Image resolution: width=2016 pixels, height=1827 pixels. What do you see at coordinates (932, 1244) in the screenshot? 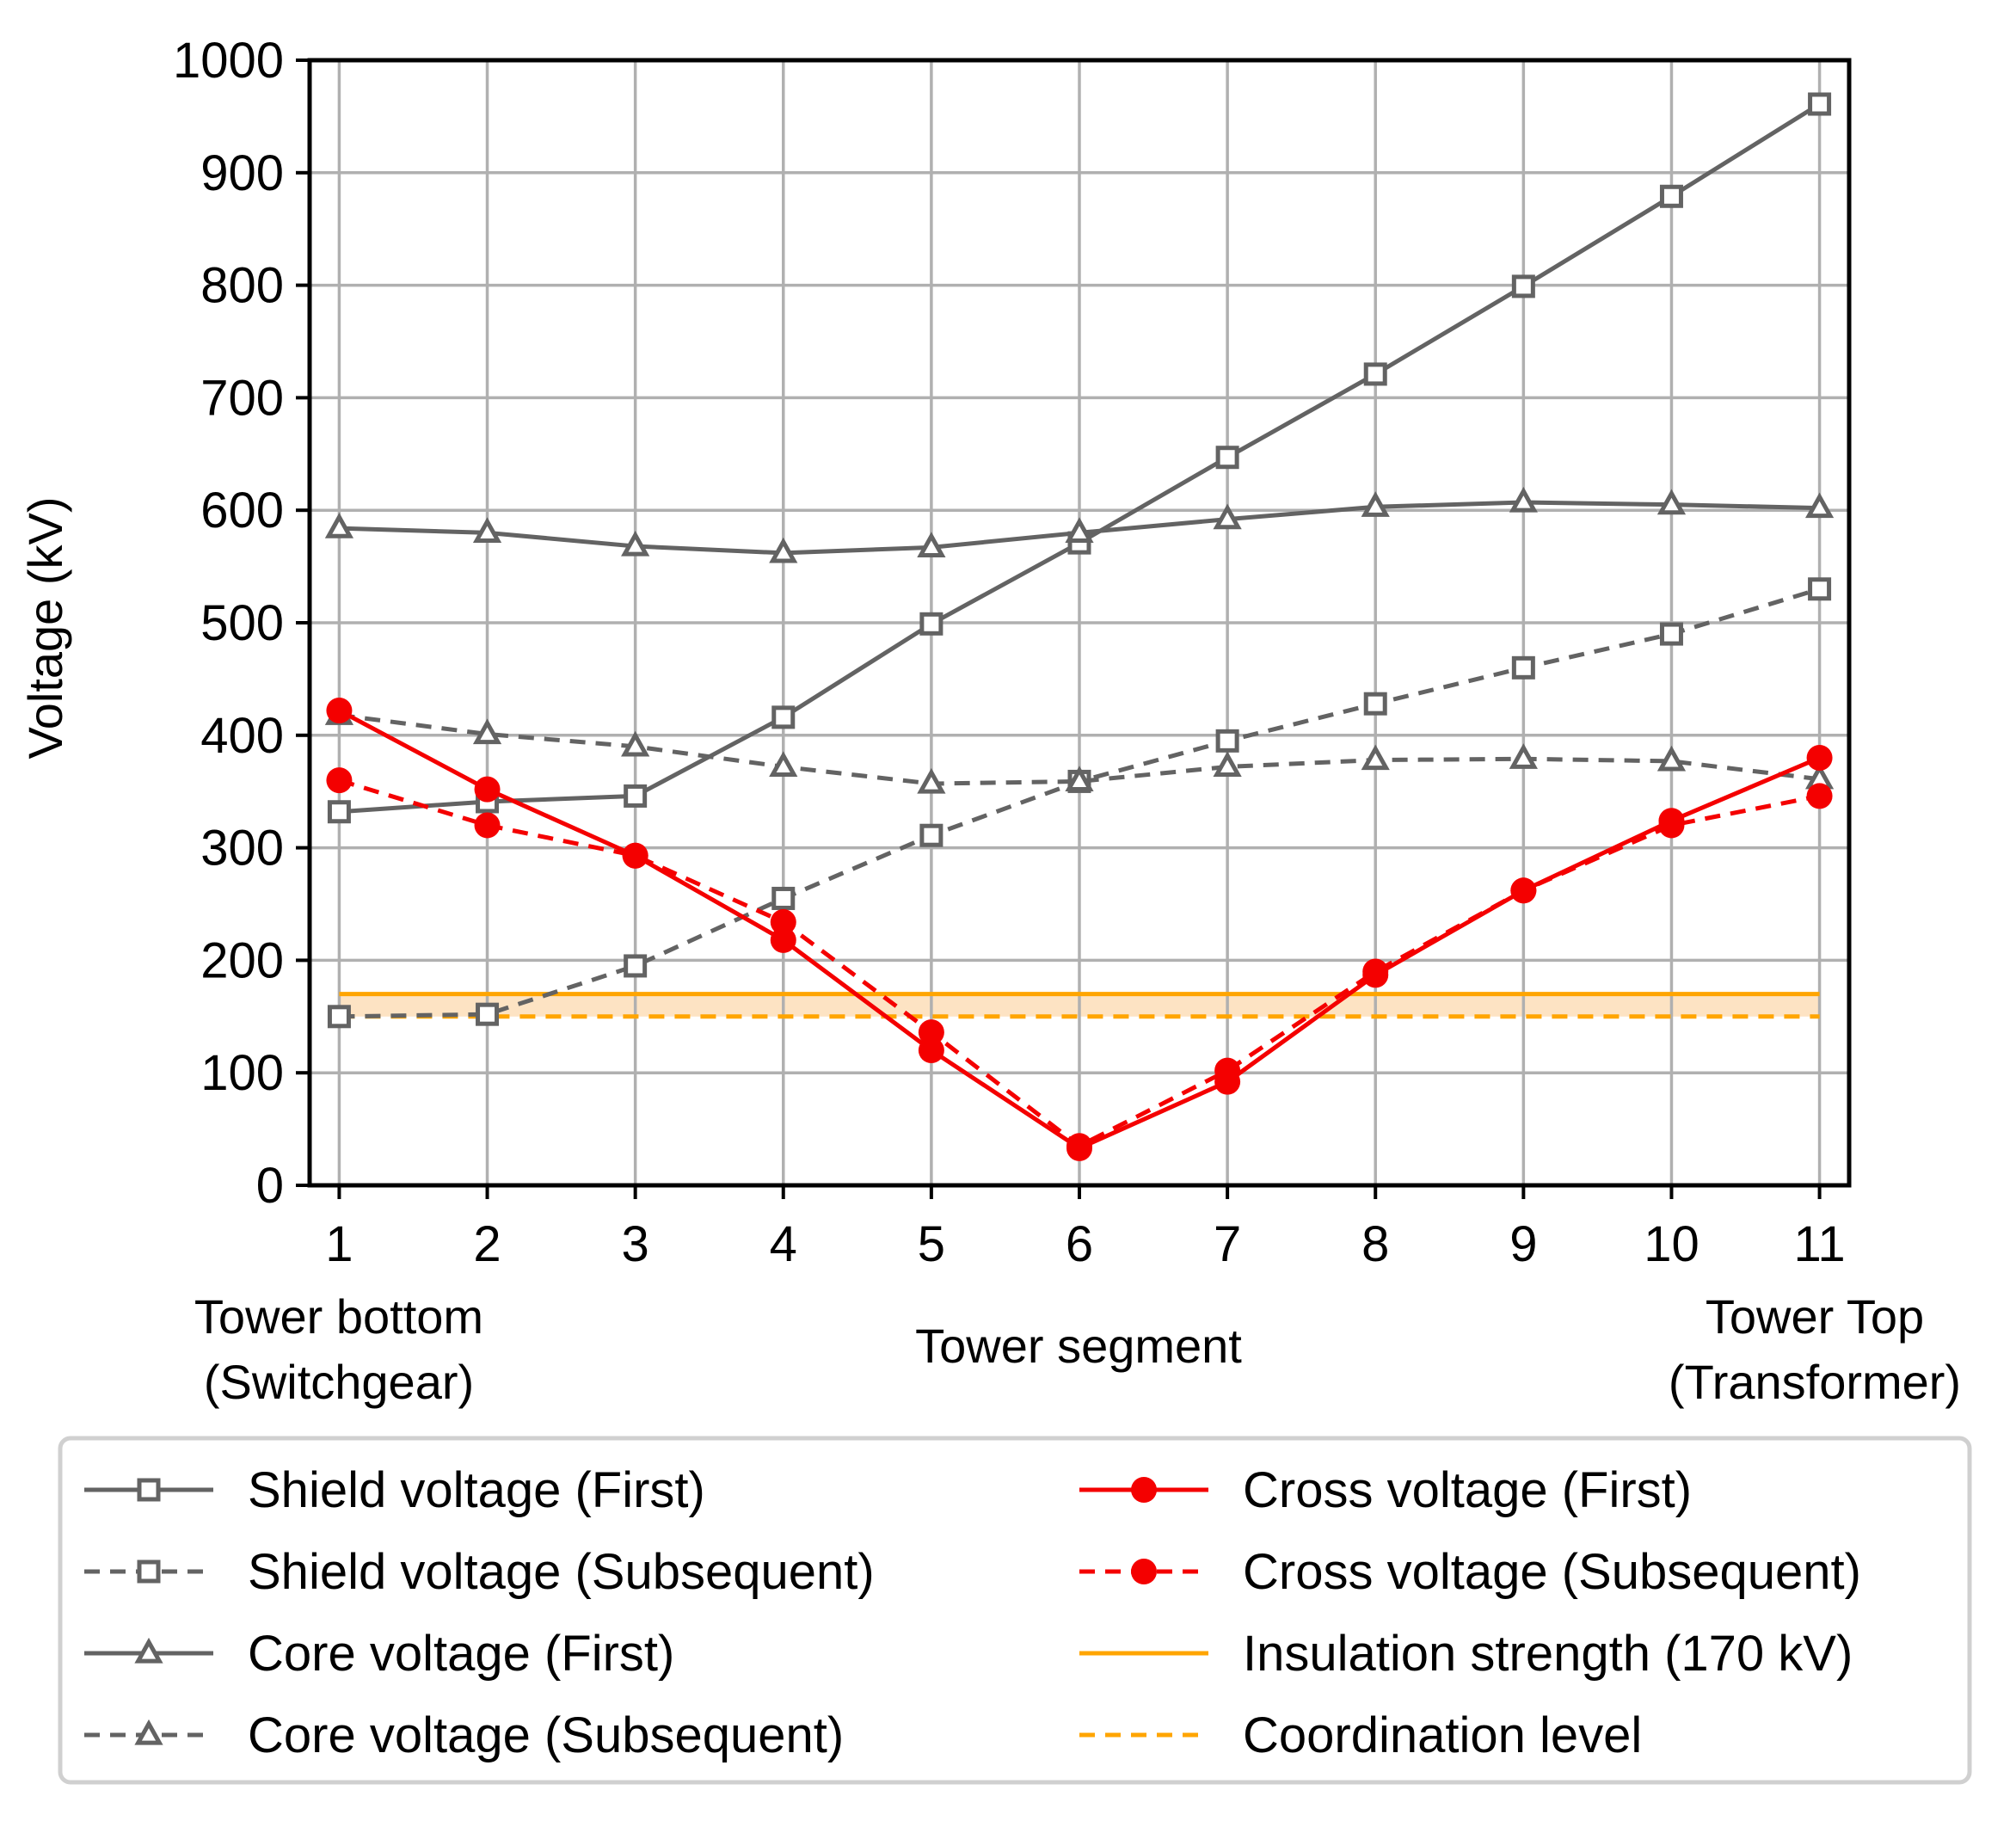
I see `x-tick-label: 5` at bounding box center [932, 1244].